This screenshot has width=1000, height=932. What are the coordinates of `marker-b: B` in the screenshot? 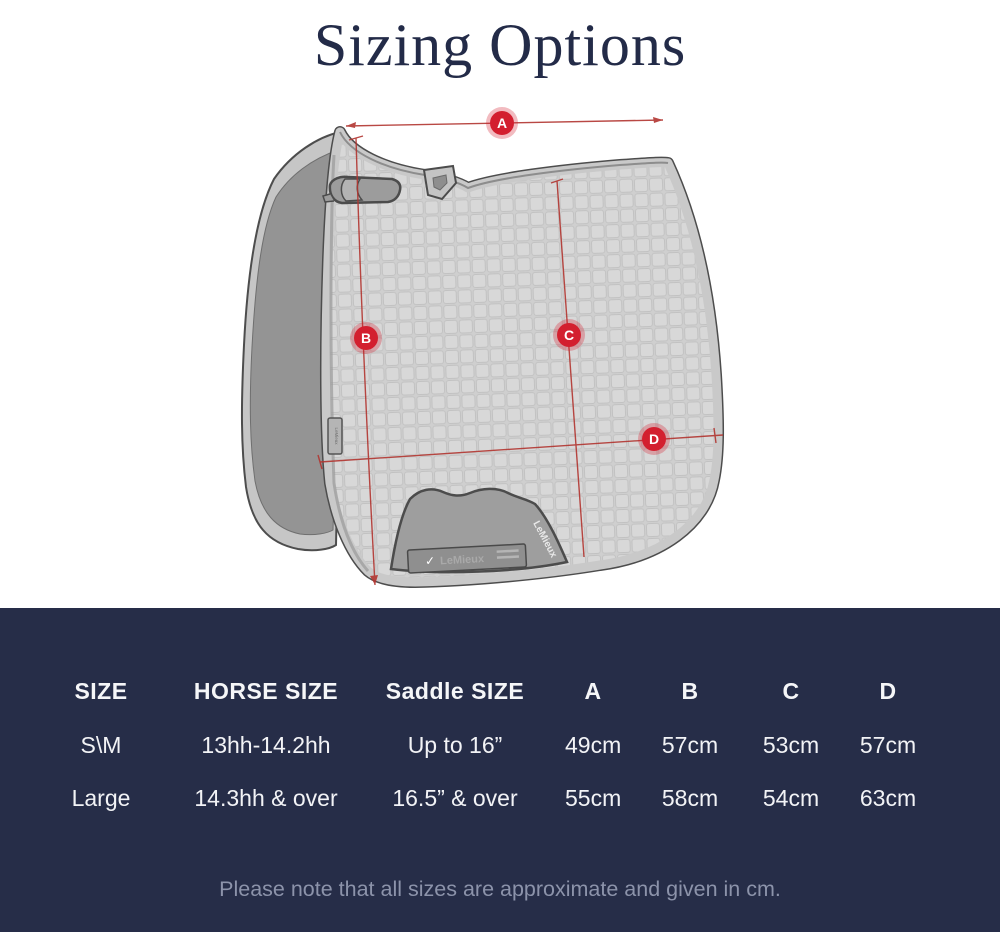 It's located at (366, 338).